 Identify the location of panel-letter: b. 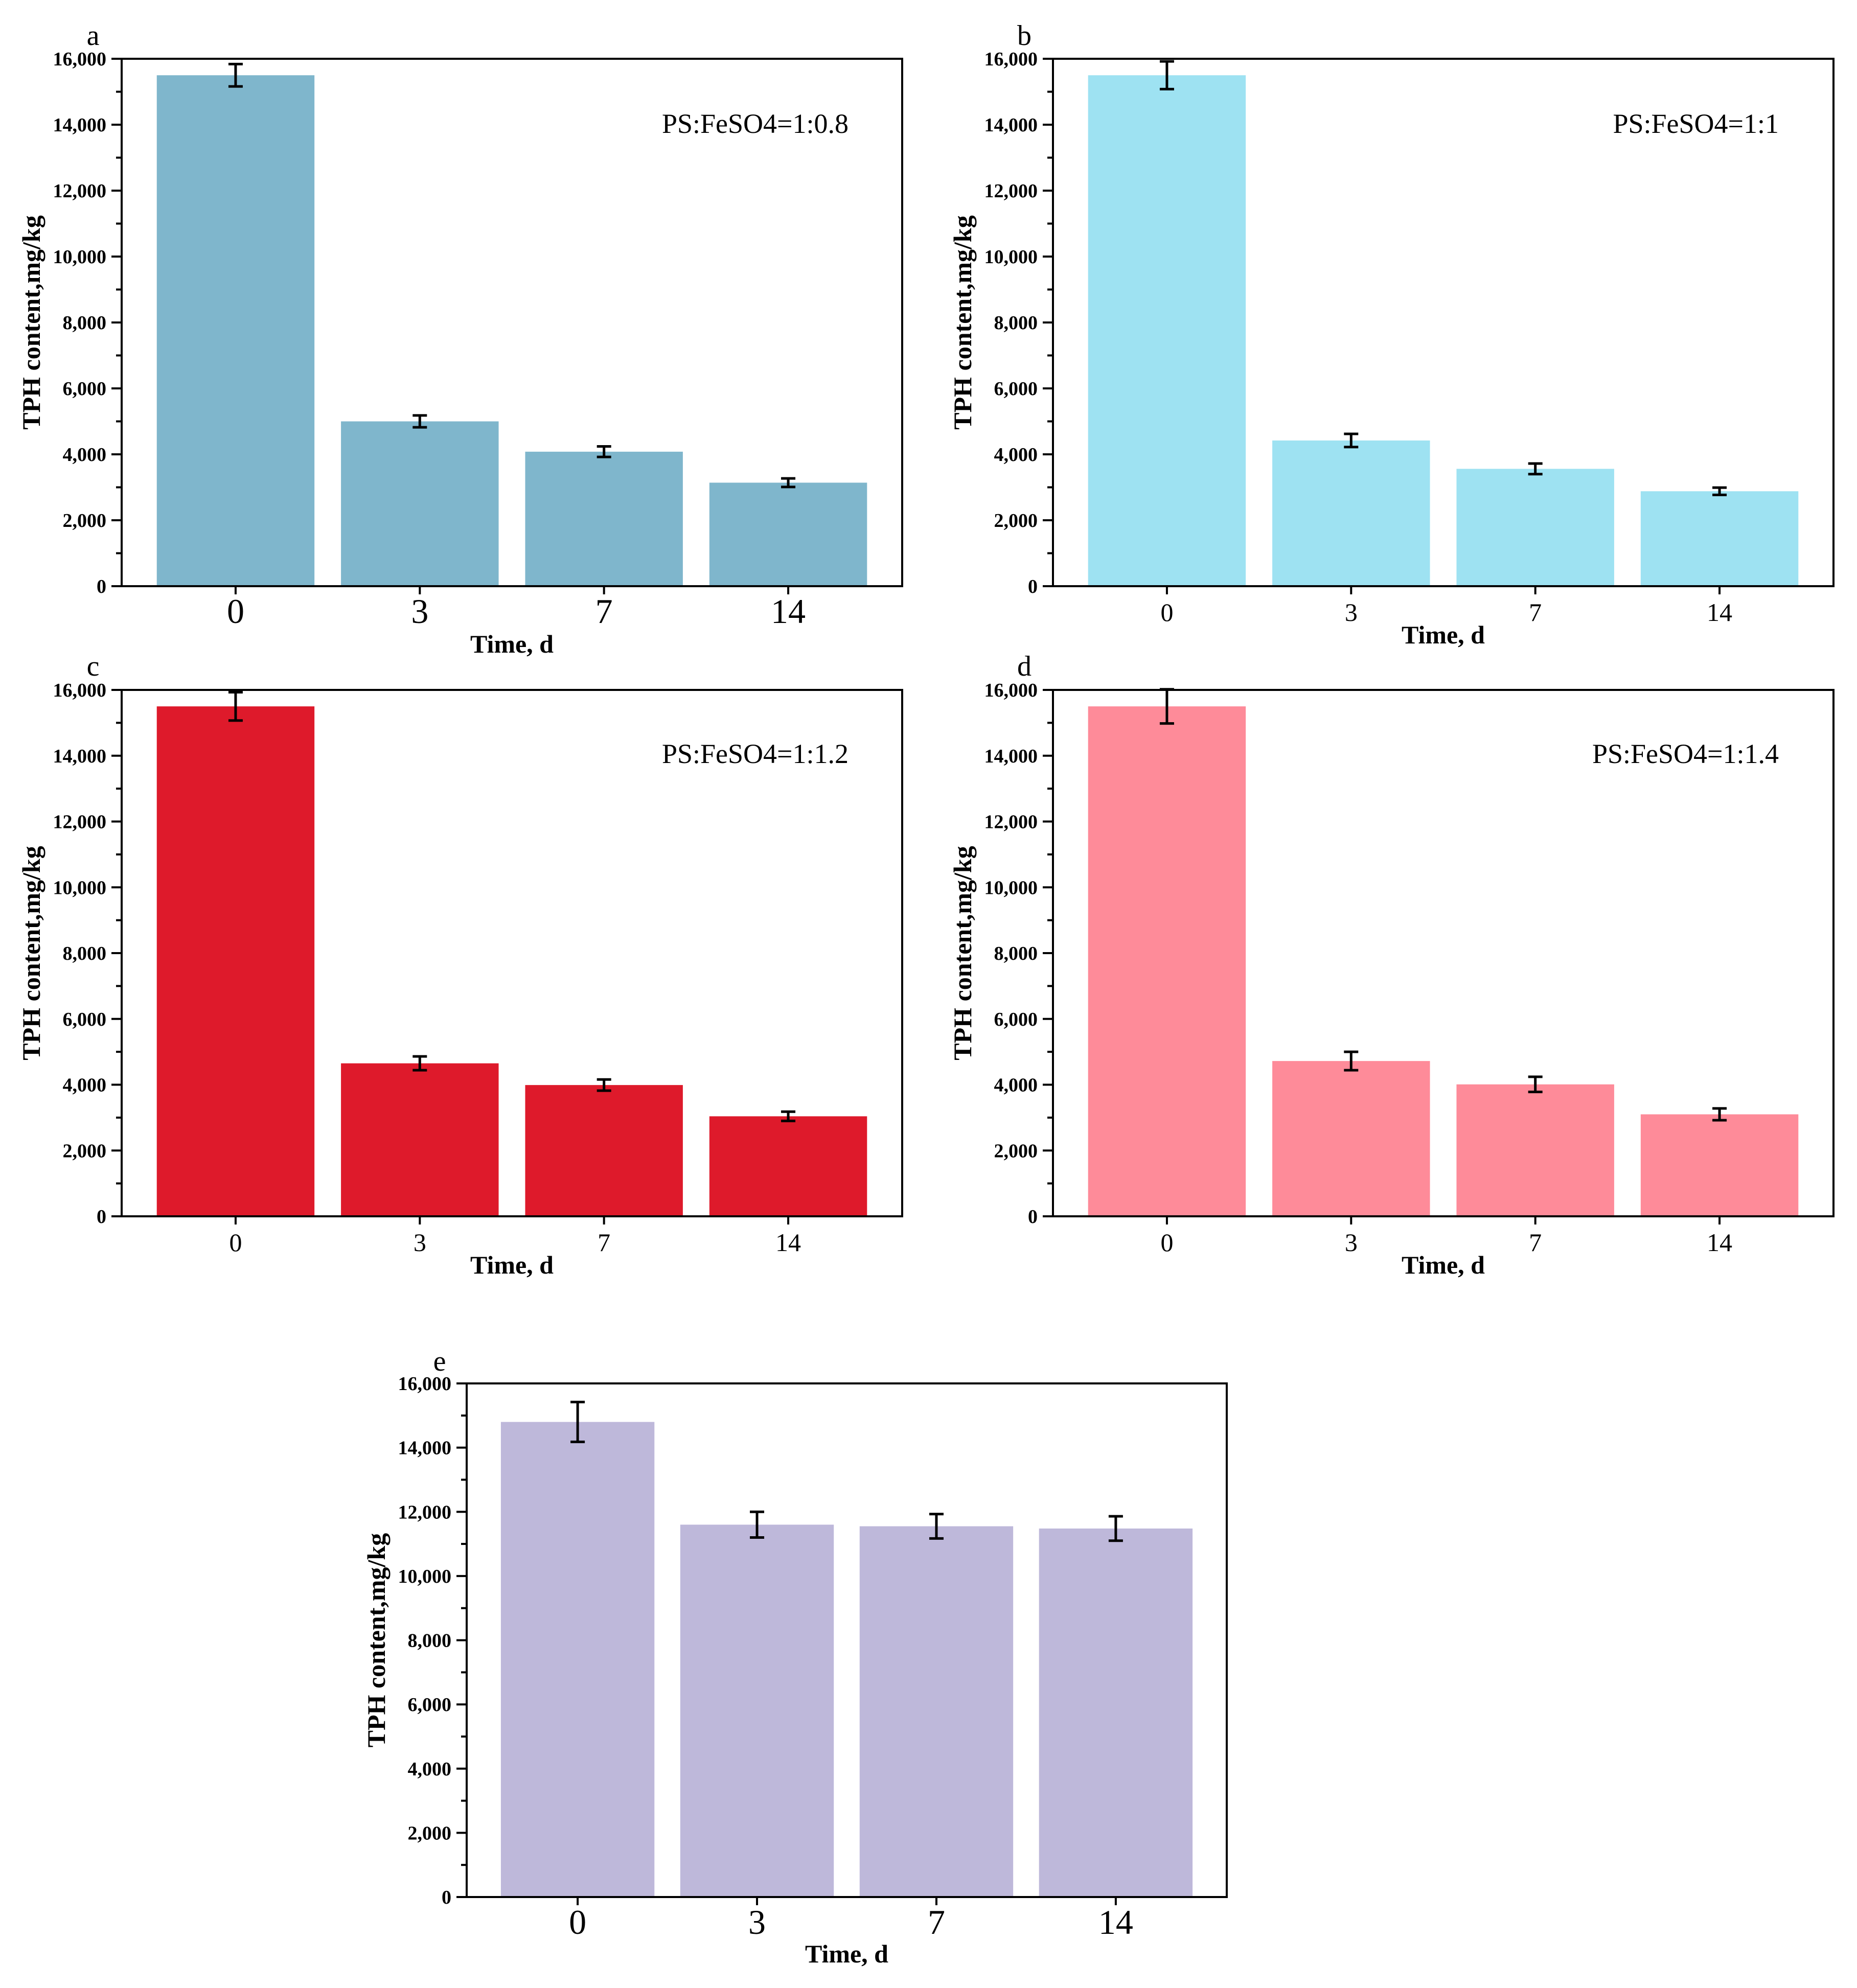
(1024, 36).